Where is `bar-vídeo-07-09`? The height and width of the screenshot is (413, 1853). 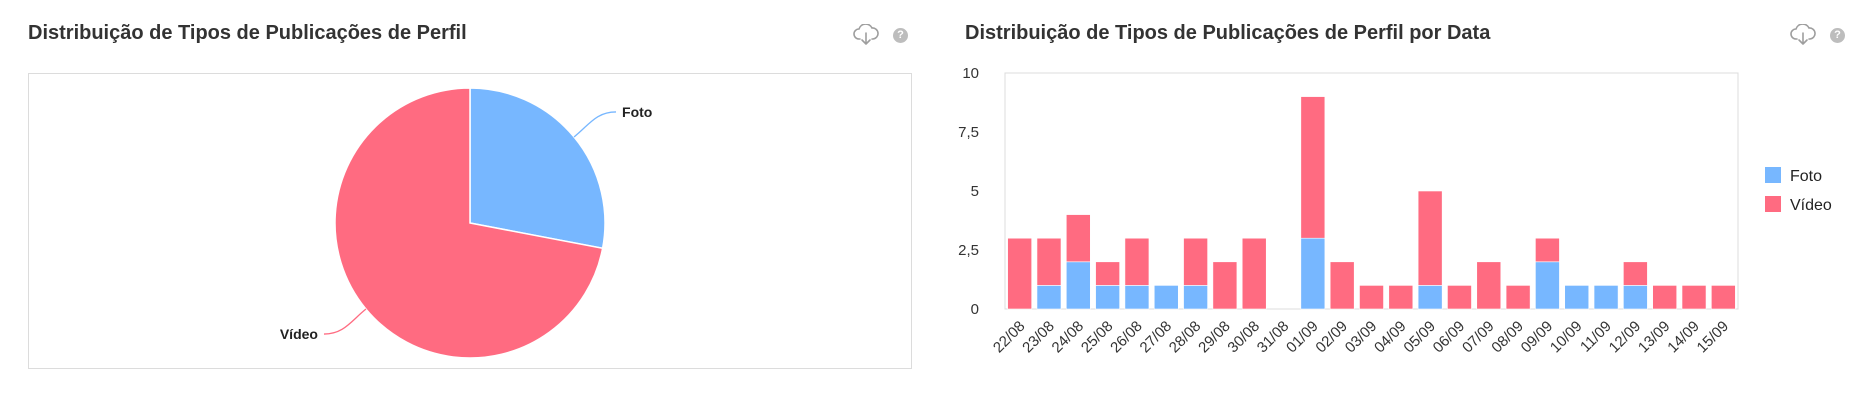 bar-vídeo-07-09 is located at coordinates (1489, 285).